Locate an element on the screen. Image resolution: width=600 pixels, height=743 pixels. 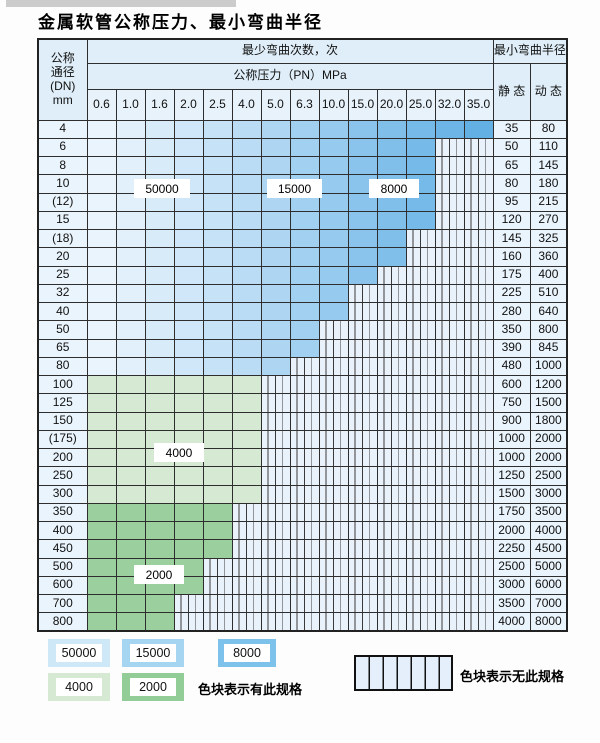
dynamic-radius-cell: 4500 is located at coordinates (548, 549).